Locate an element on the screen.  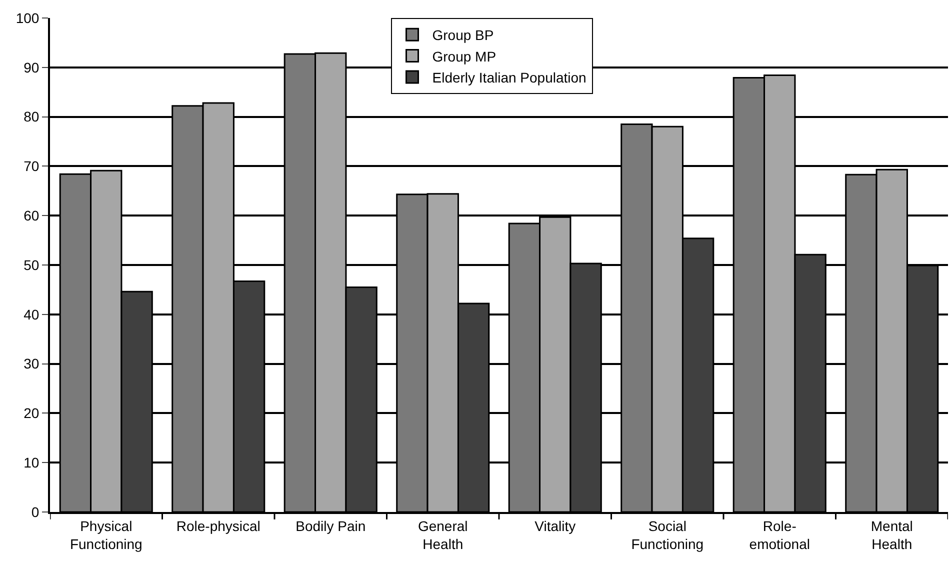
x-tick-label: Physical Functioning is located at coordinates (106, 535).